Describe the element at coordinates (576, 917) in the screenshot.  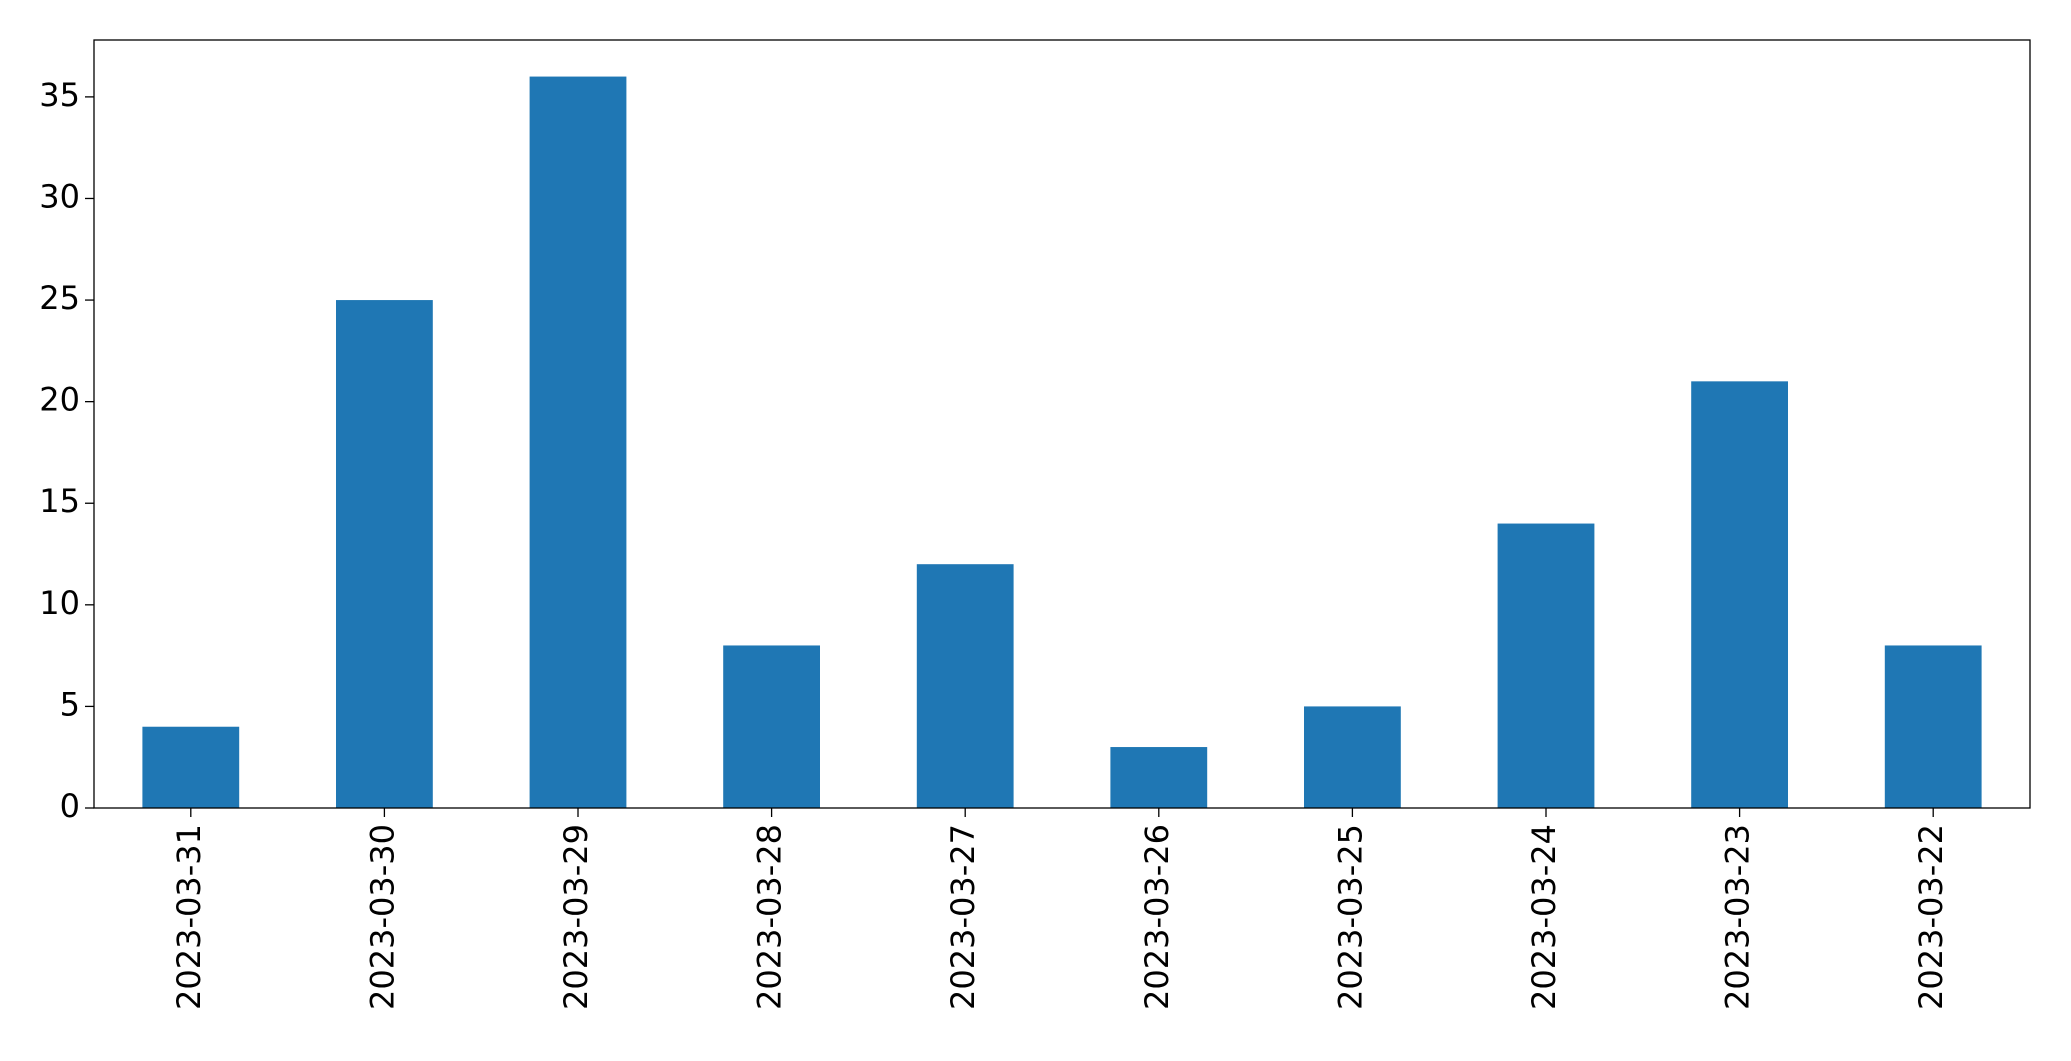
I see `x-tick-label: 2023-03-29` at that location.